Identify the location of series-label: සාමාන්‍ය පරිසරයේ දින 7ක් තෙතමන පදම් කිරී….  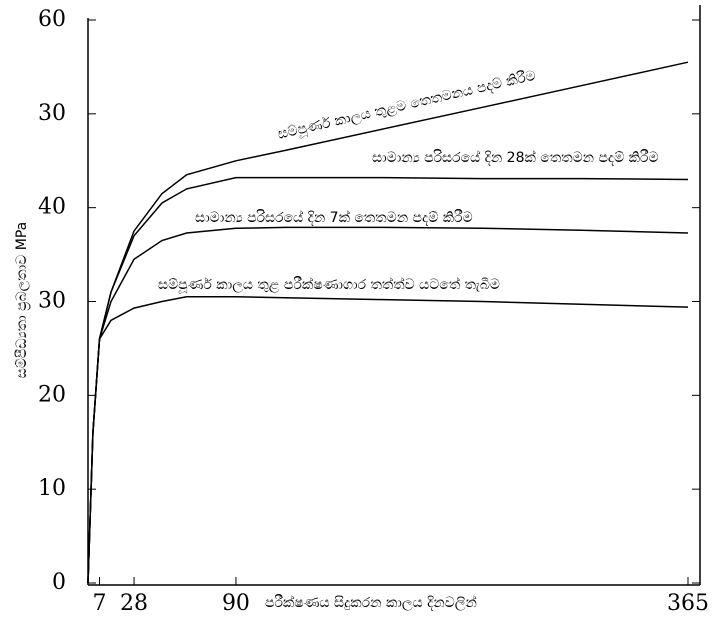
(334, 218).